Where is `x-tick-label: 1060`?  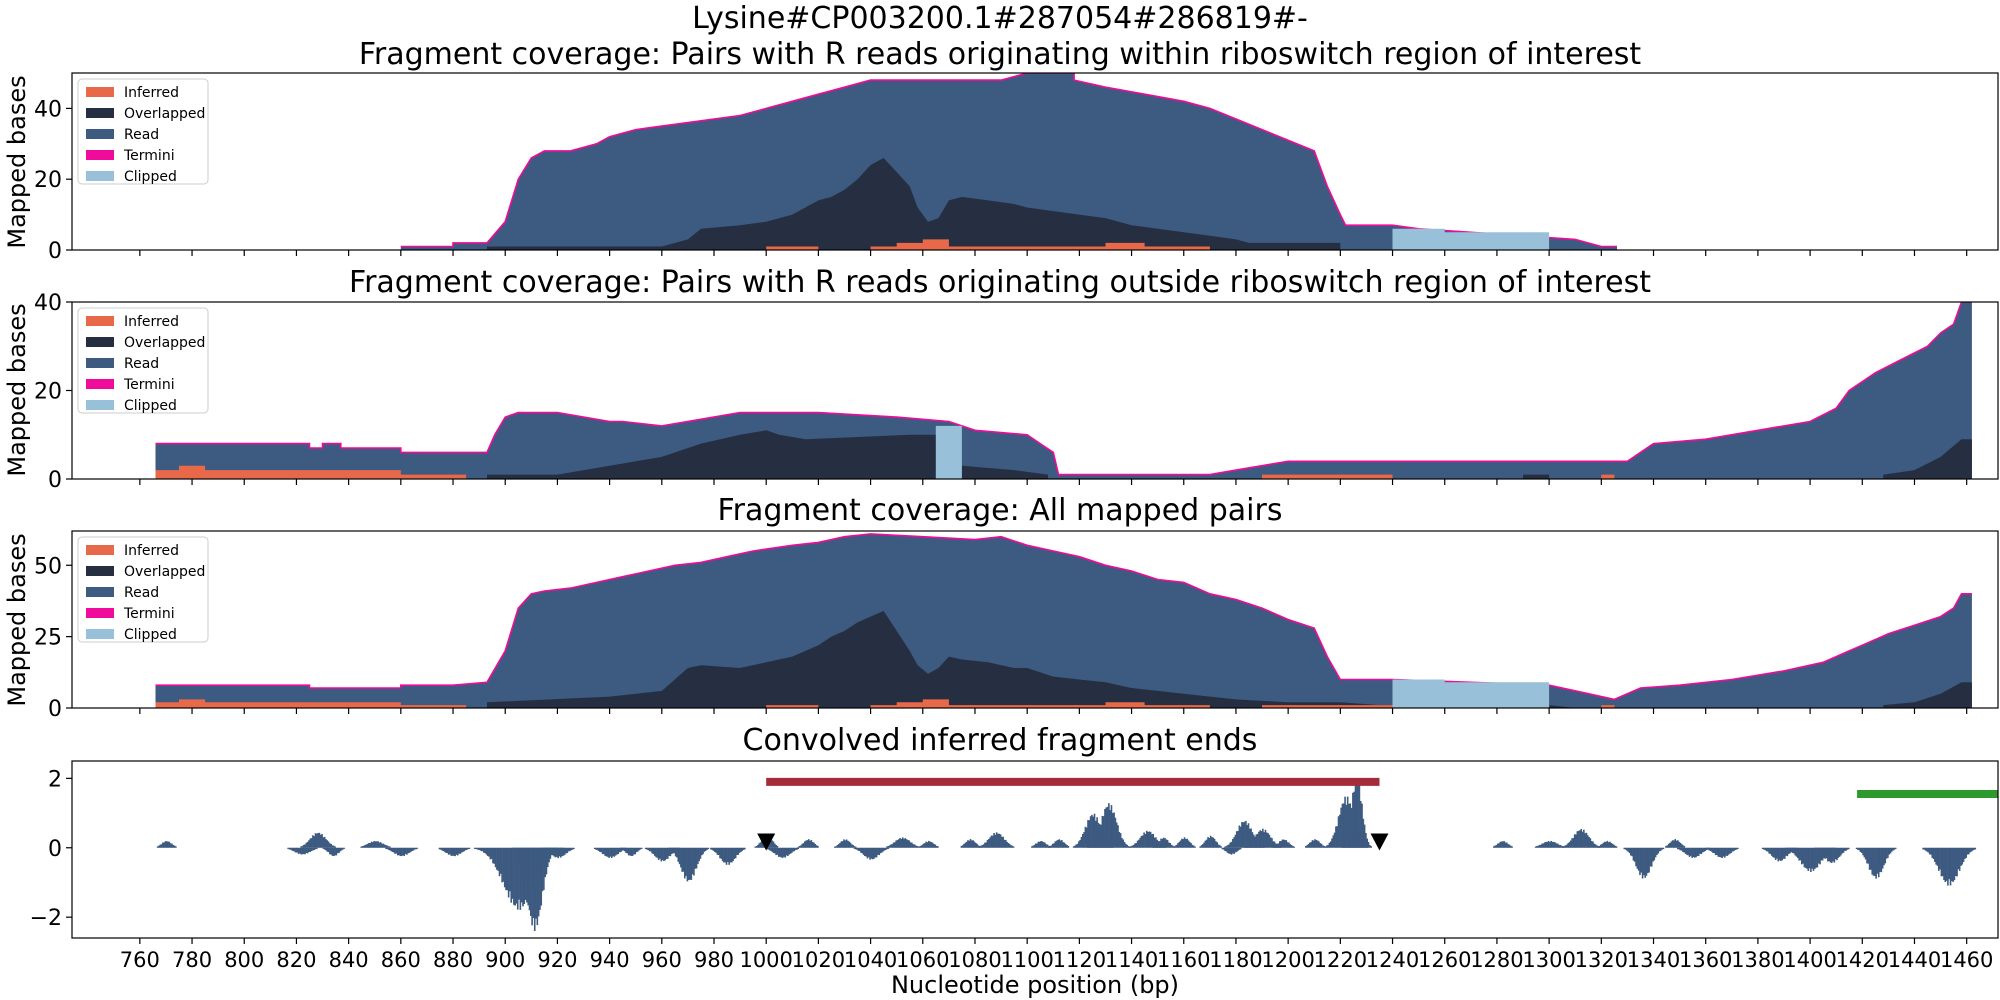
x-tick-label: 1060 is located at coordinates (922, 960).